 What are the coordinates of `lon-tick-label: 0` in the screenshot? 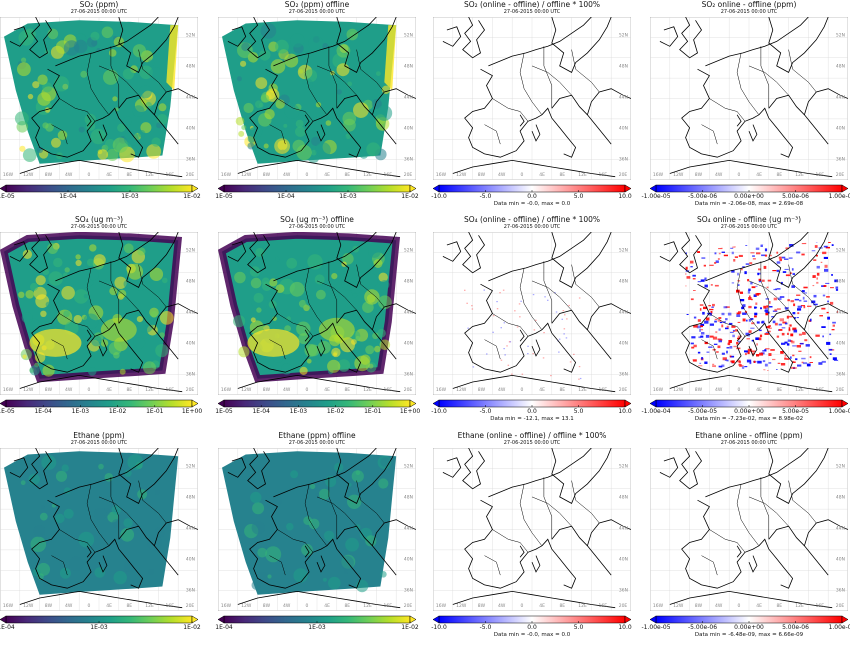 It's located at (88, 606).